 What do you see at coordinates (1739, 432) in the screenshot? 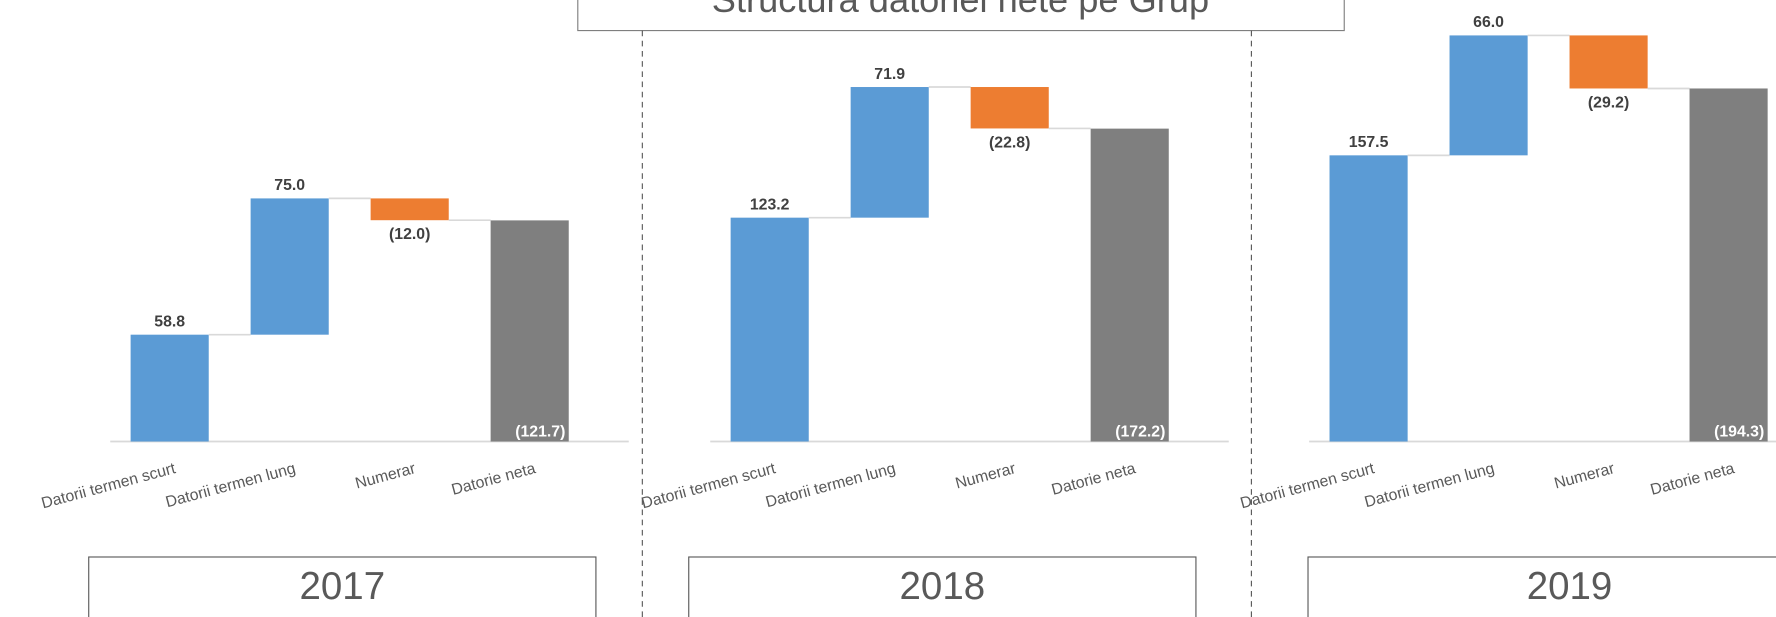
I see `value-label: (194.3)` at bounding box center [1739, 432].